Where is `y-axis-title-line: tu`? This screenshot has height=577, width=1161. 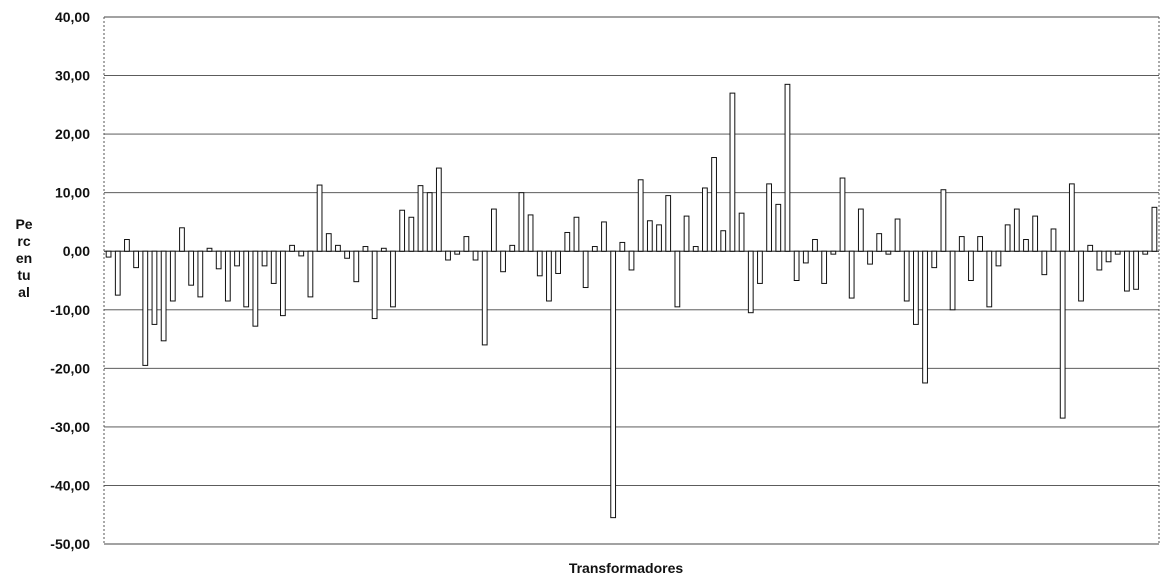
y-axis-title-line: tu is located at coordinates (23, 275).